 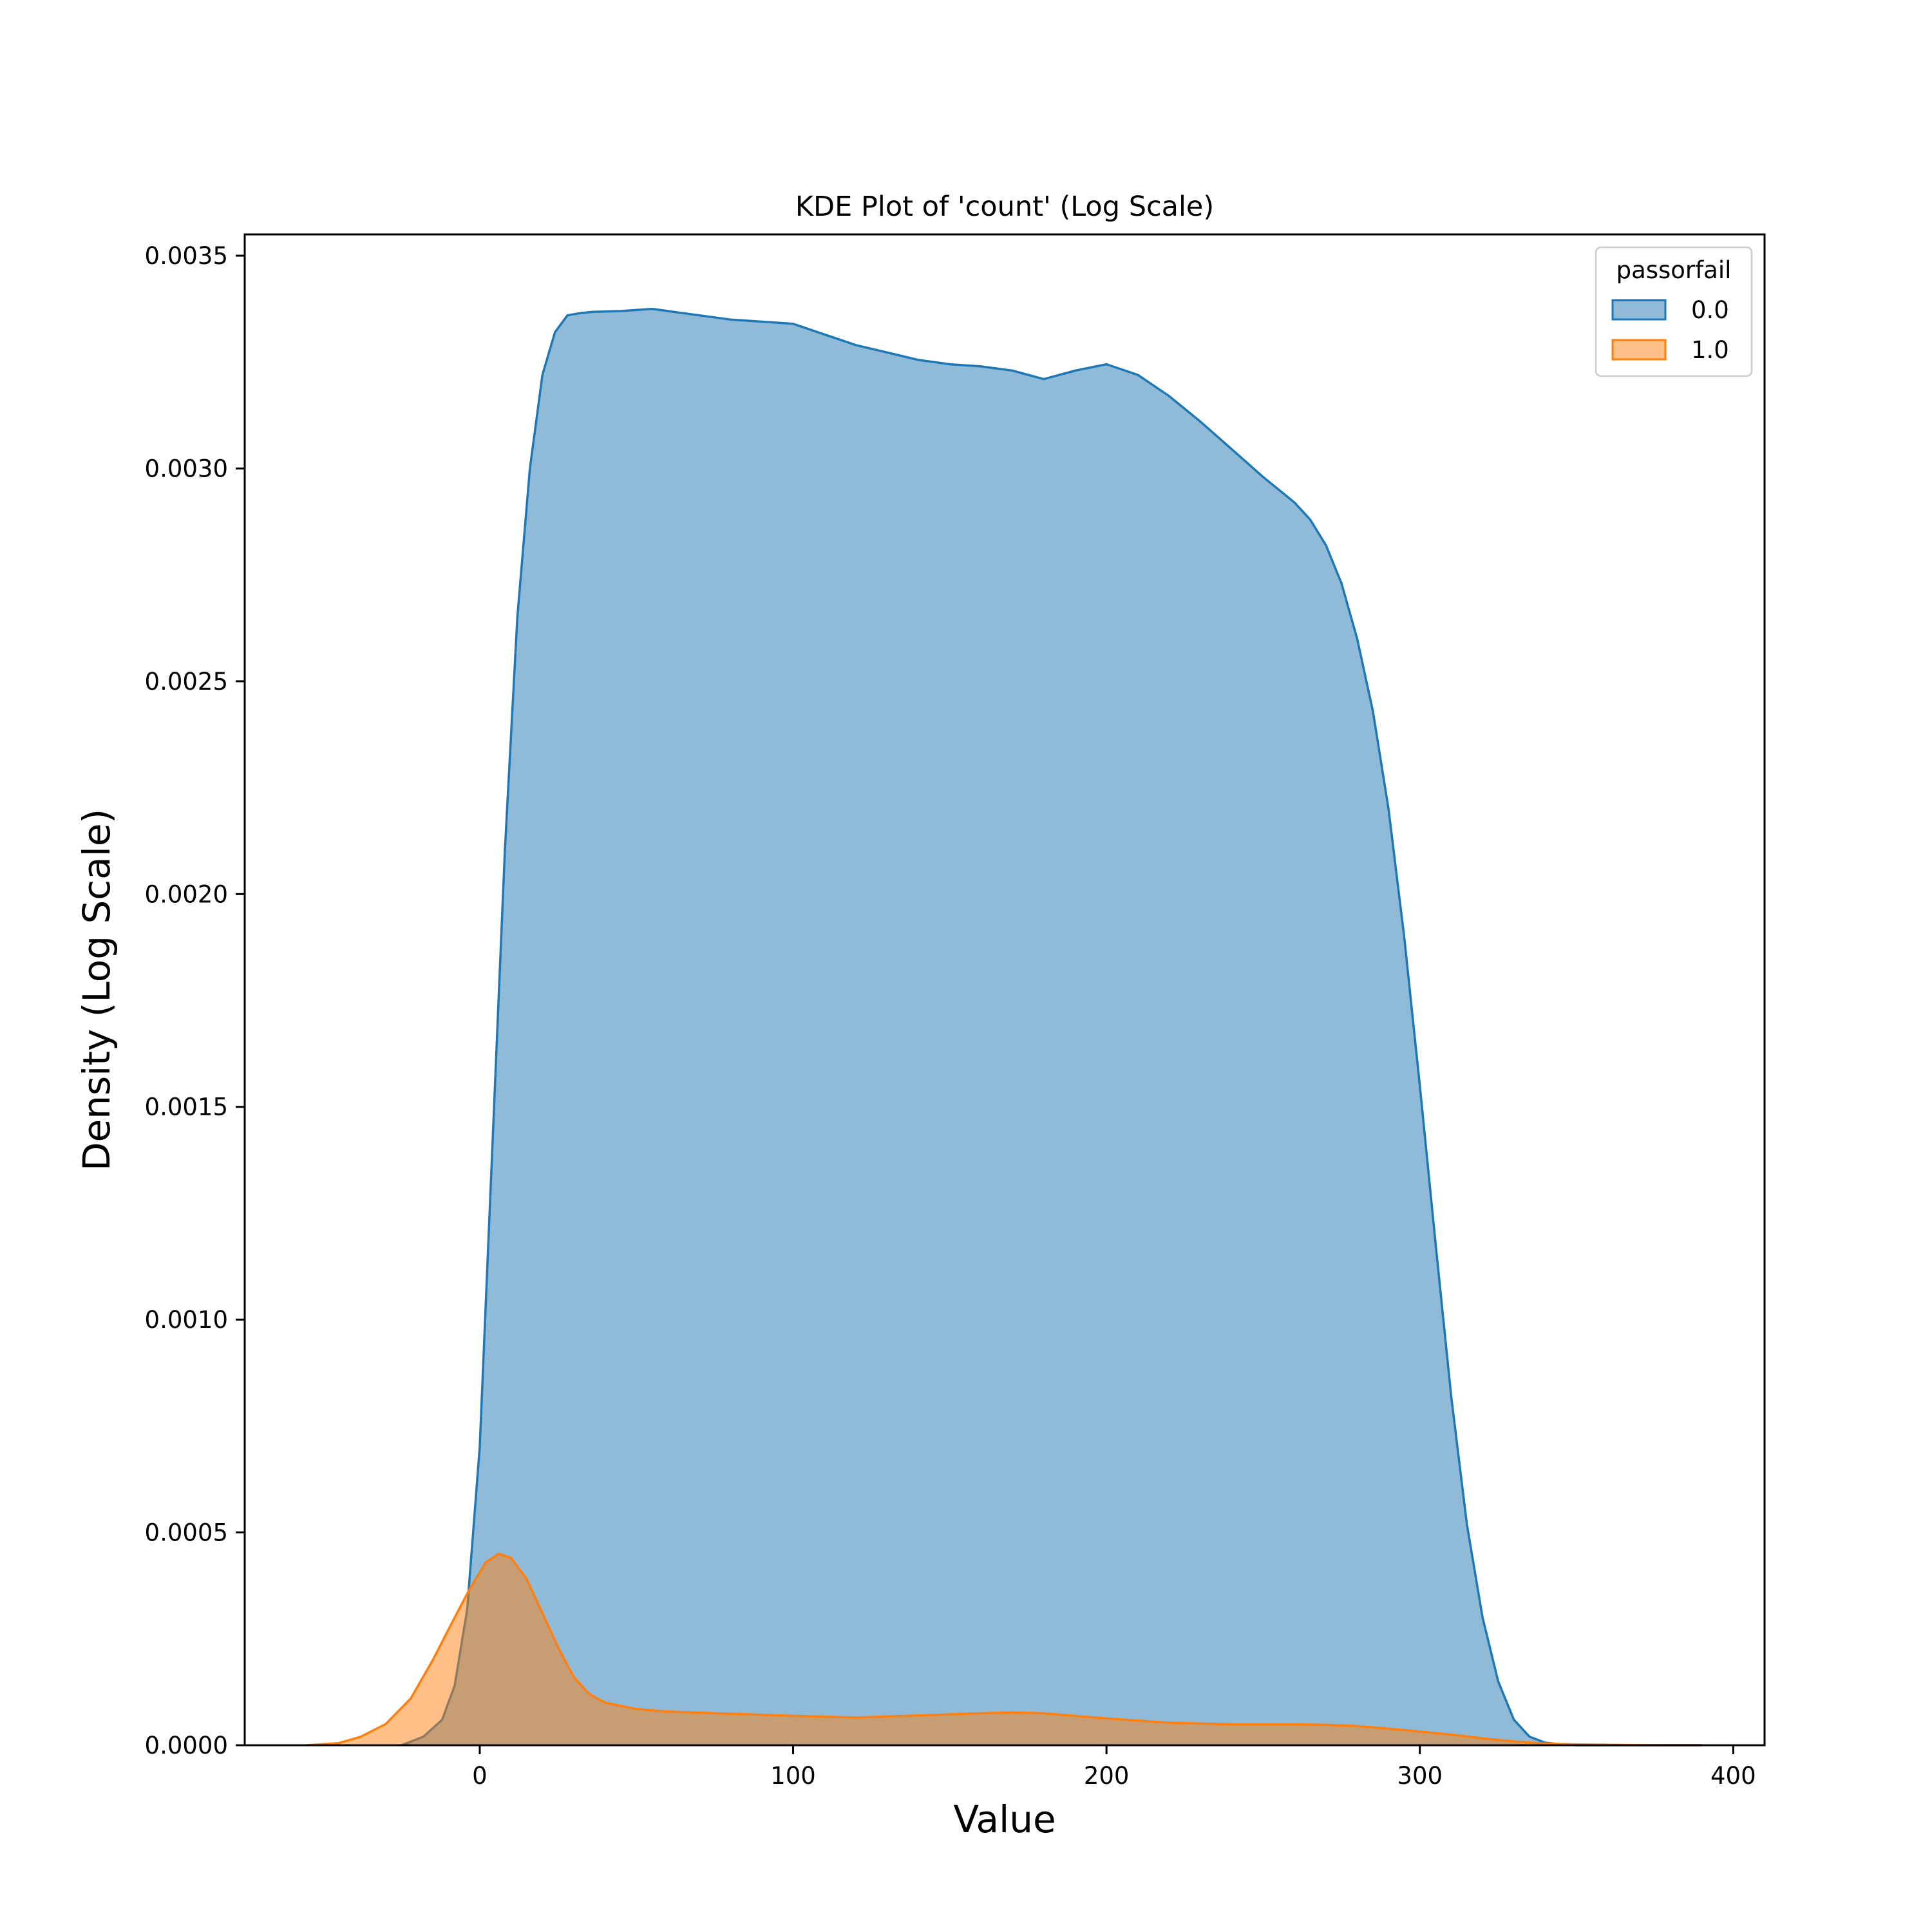 What do you see at coordinates (186, 1746) in the screenshot?
I see `y-tick-label: 0.0000` at bounding box center [186, 1746].